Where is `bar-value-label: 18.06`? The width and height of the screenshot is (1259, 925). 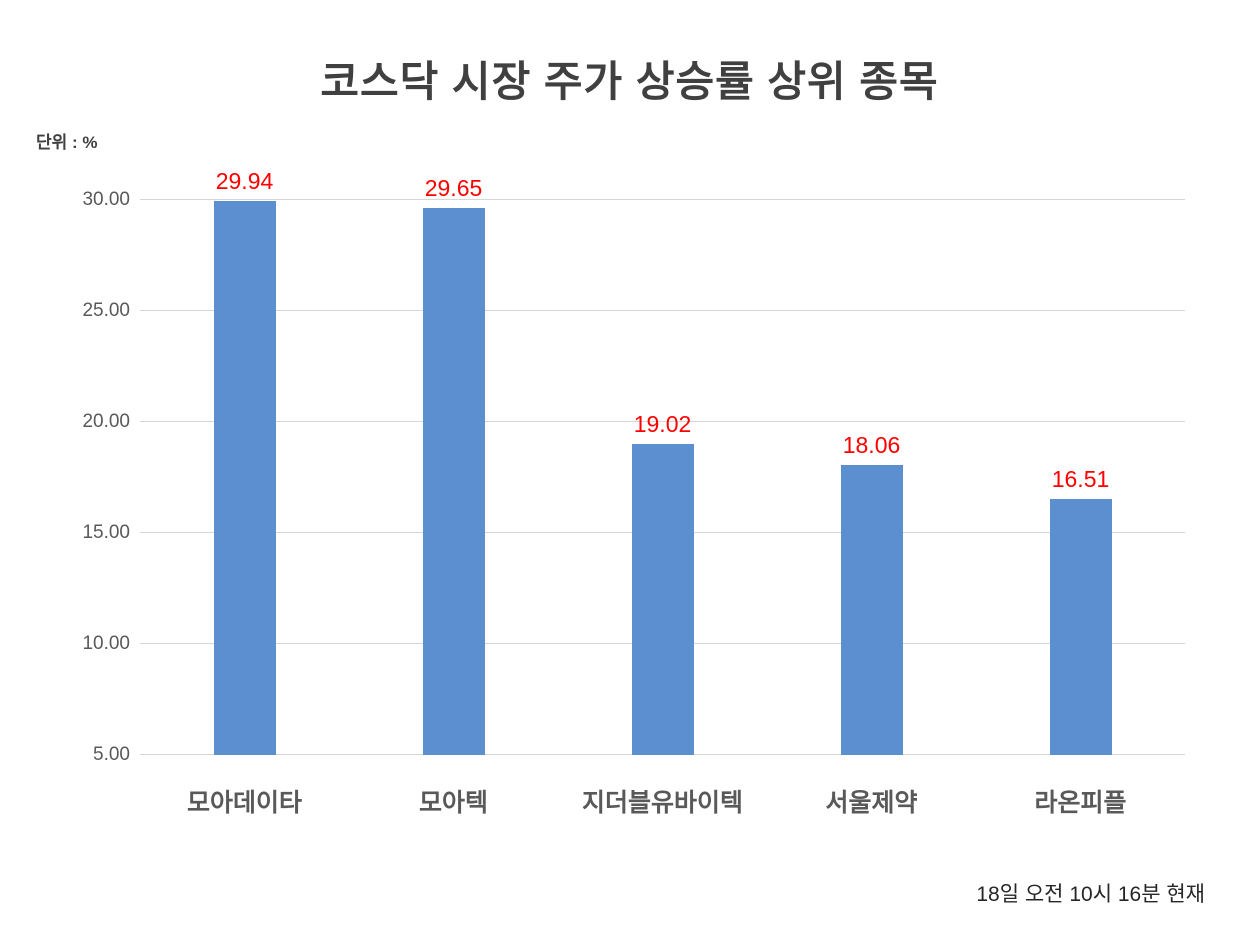 bar-value-label: 18.06 is located at coordinates (871, 445).